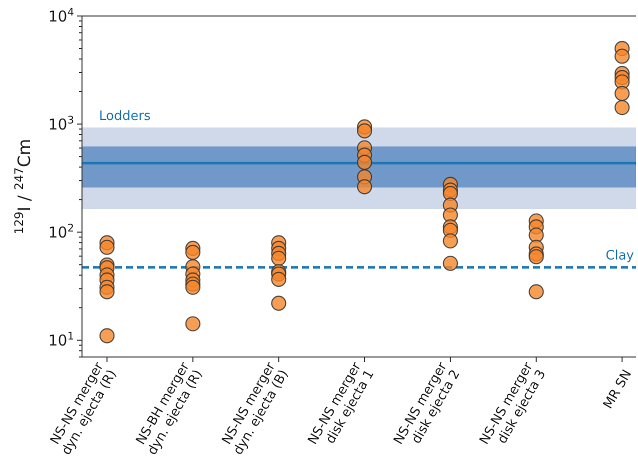 The image size is (638, 474). What do you see at coordinates (618, 390) in the screenshot?
I see `x-tick-label: MR SN` at bounding box center [618, 390].